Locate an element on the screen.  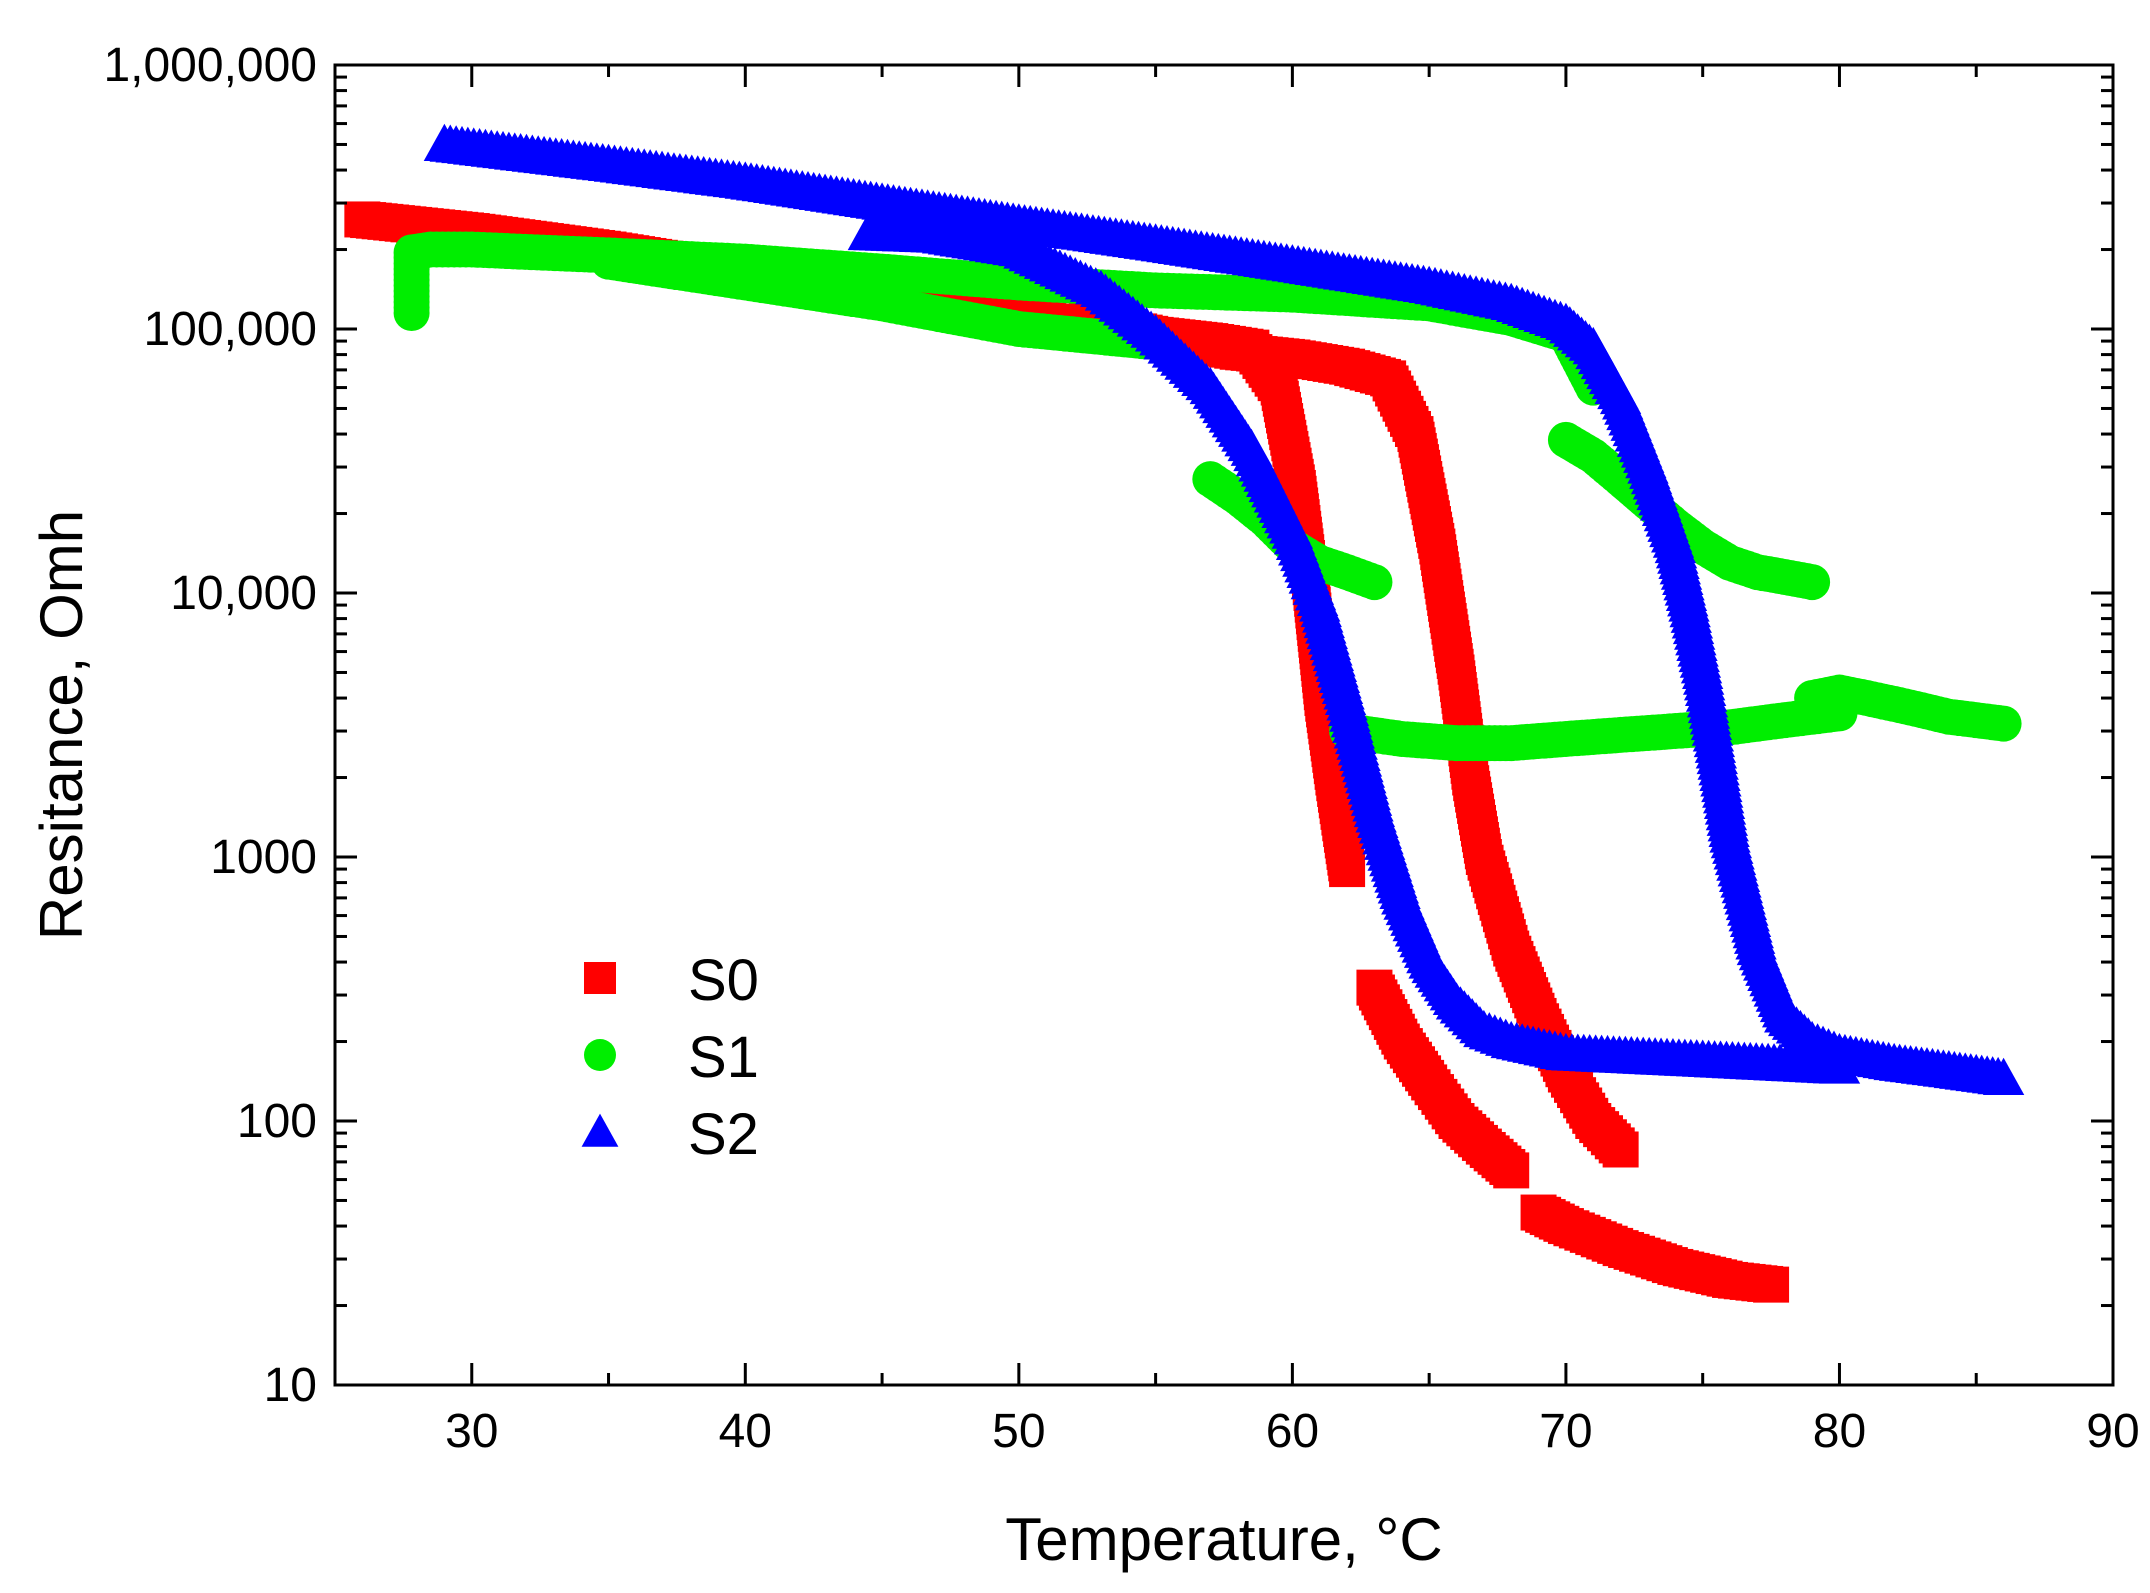
y-tick-label: 100 is located at coordinates (277, 1121).